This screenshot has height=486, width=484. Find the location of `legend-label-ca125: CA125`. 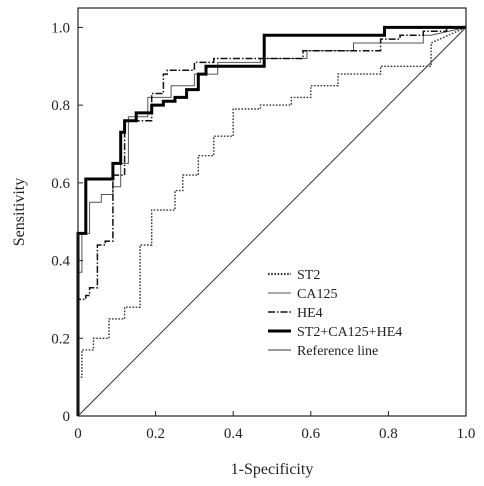

legend-label-ca125: CA125 is located at coordinates (317, 294).